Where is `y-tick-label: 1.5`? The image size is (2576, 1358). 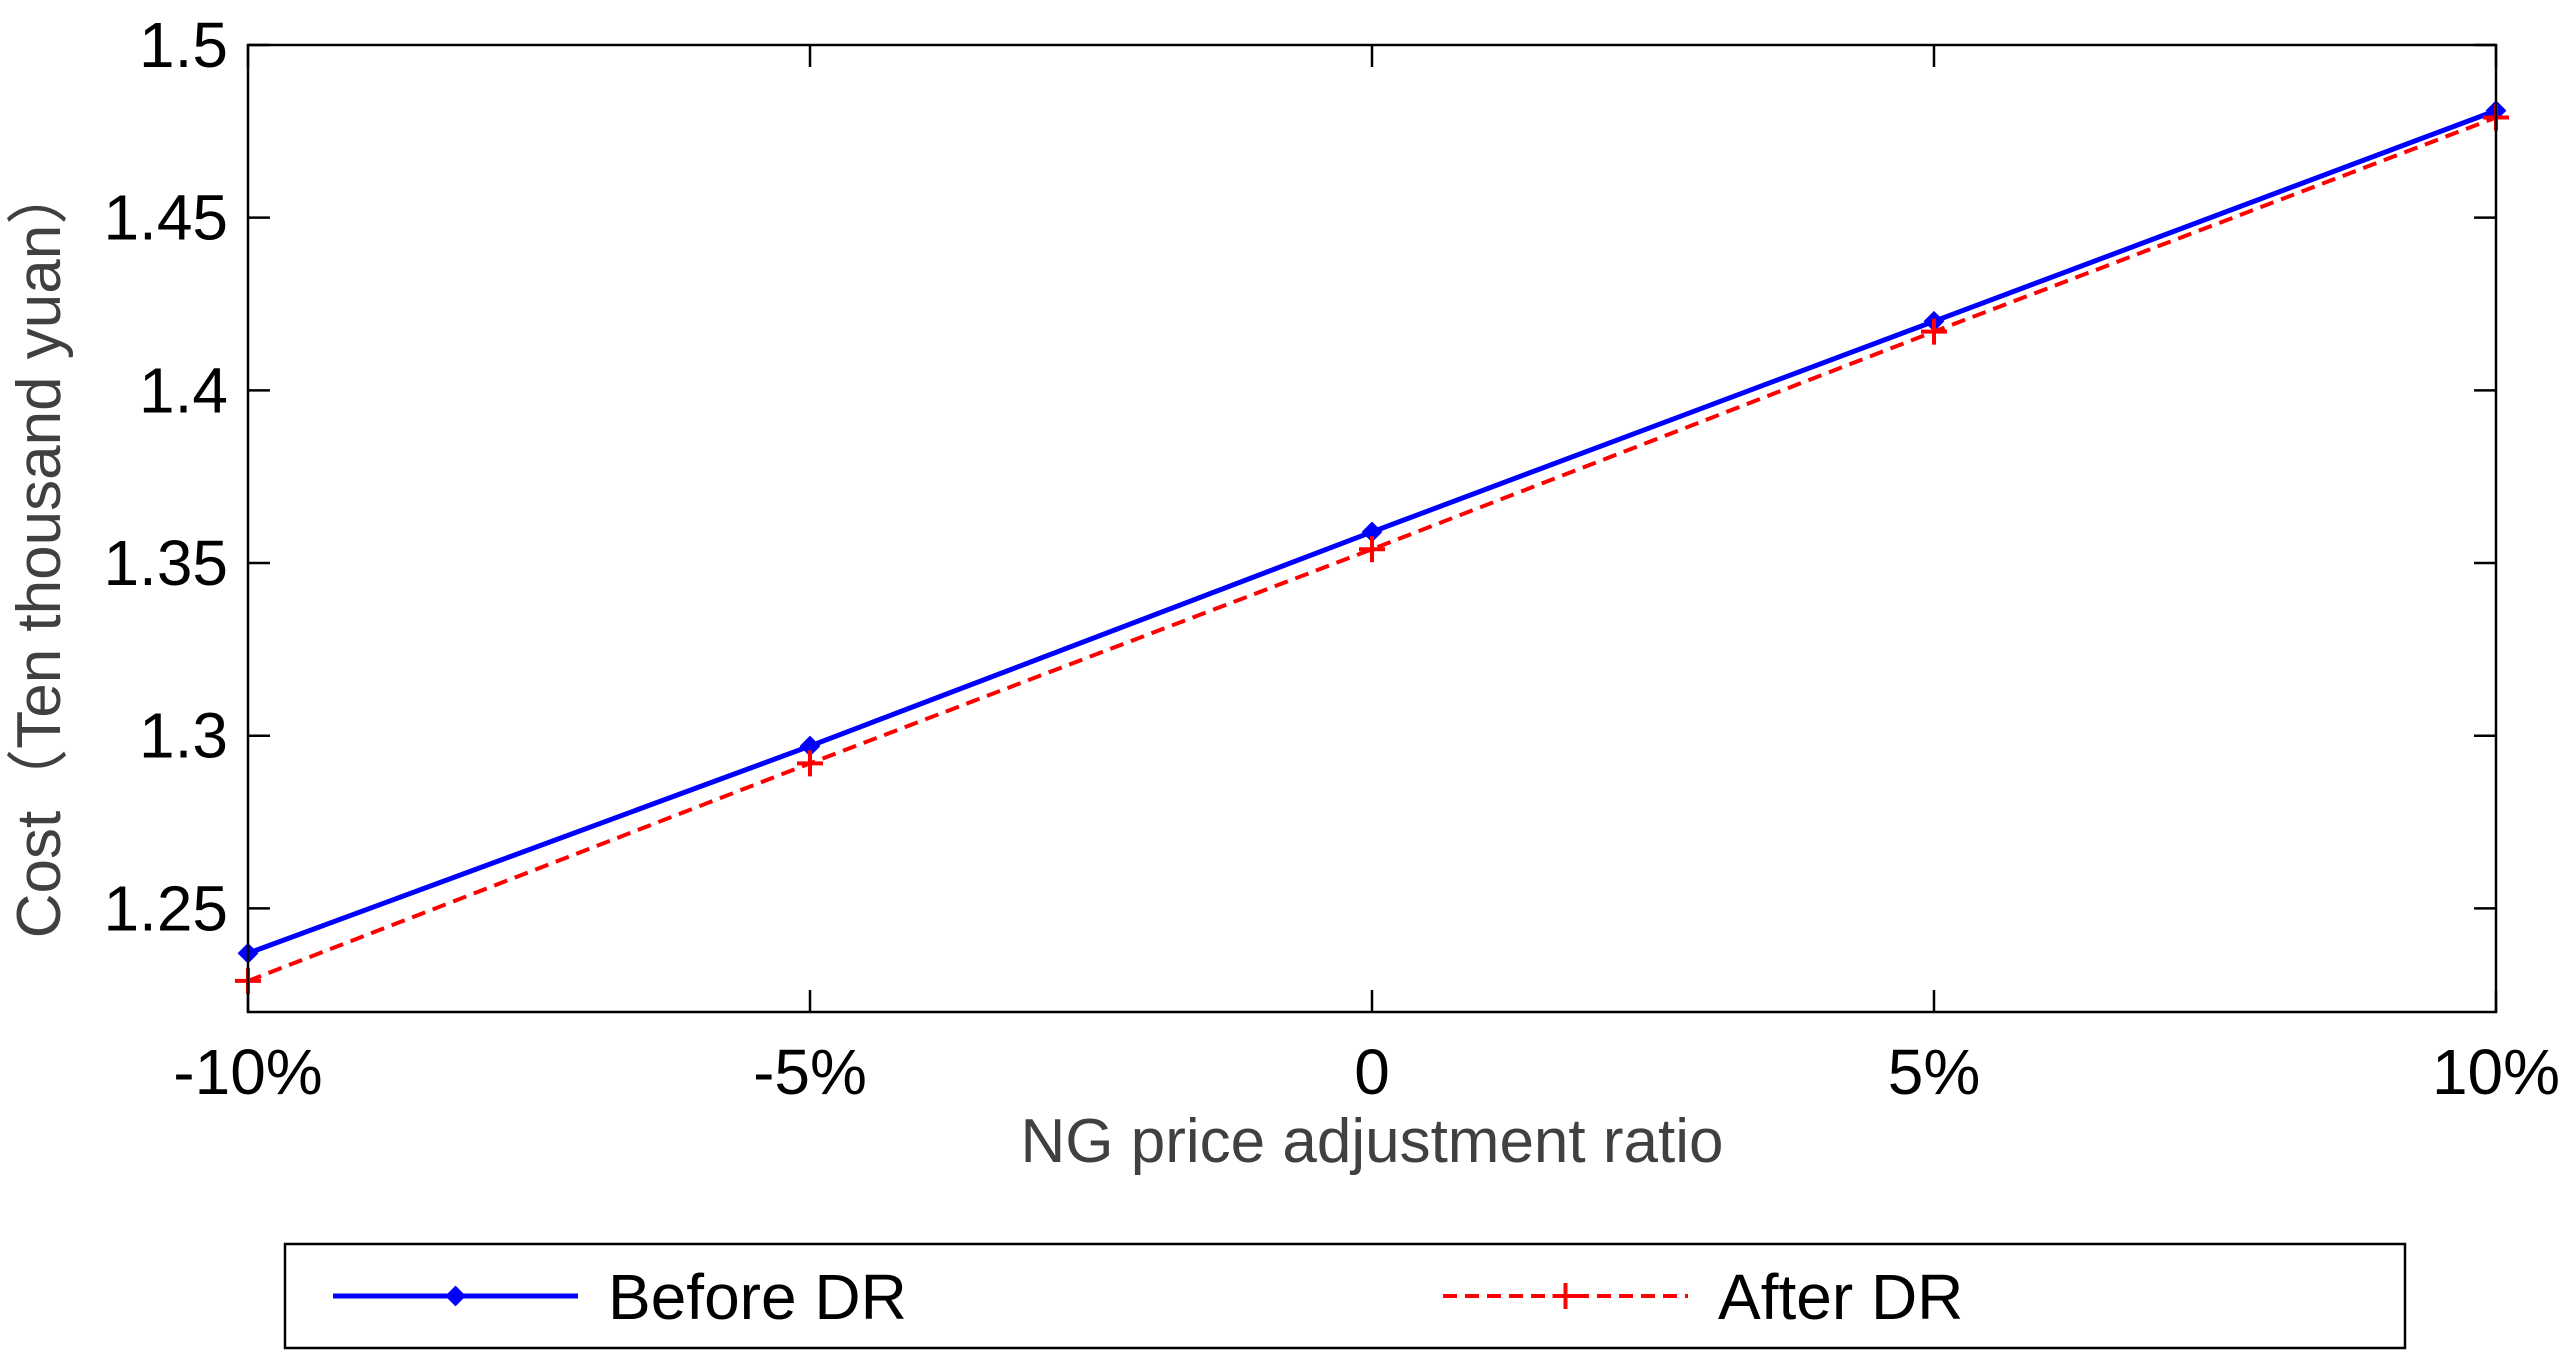
y-tick-label: 1.5 is located at coordinates (183, 45).